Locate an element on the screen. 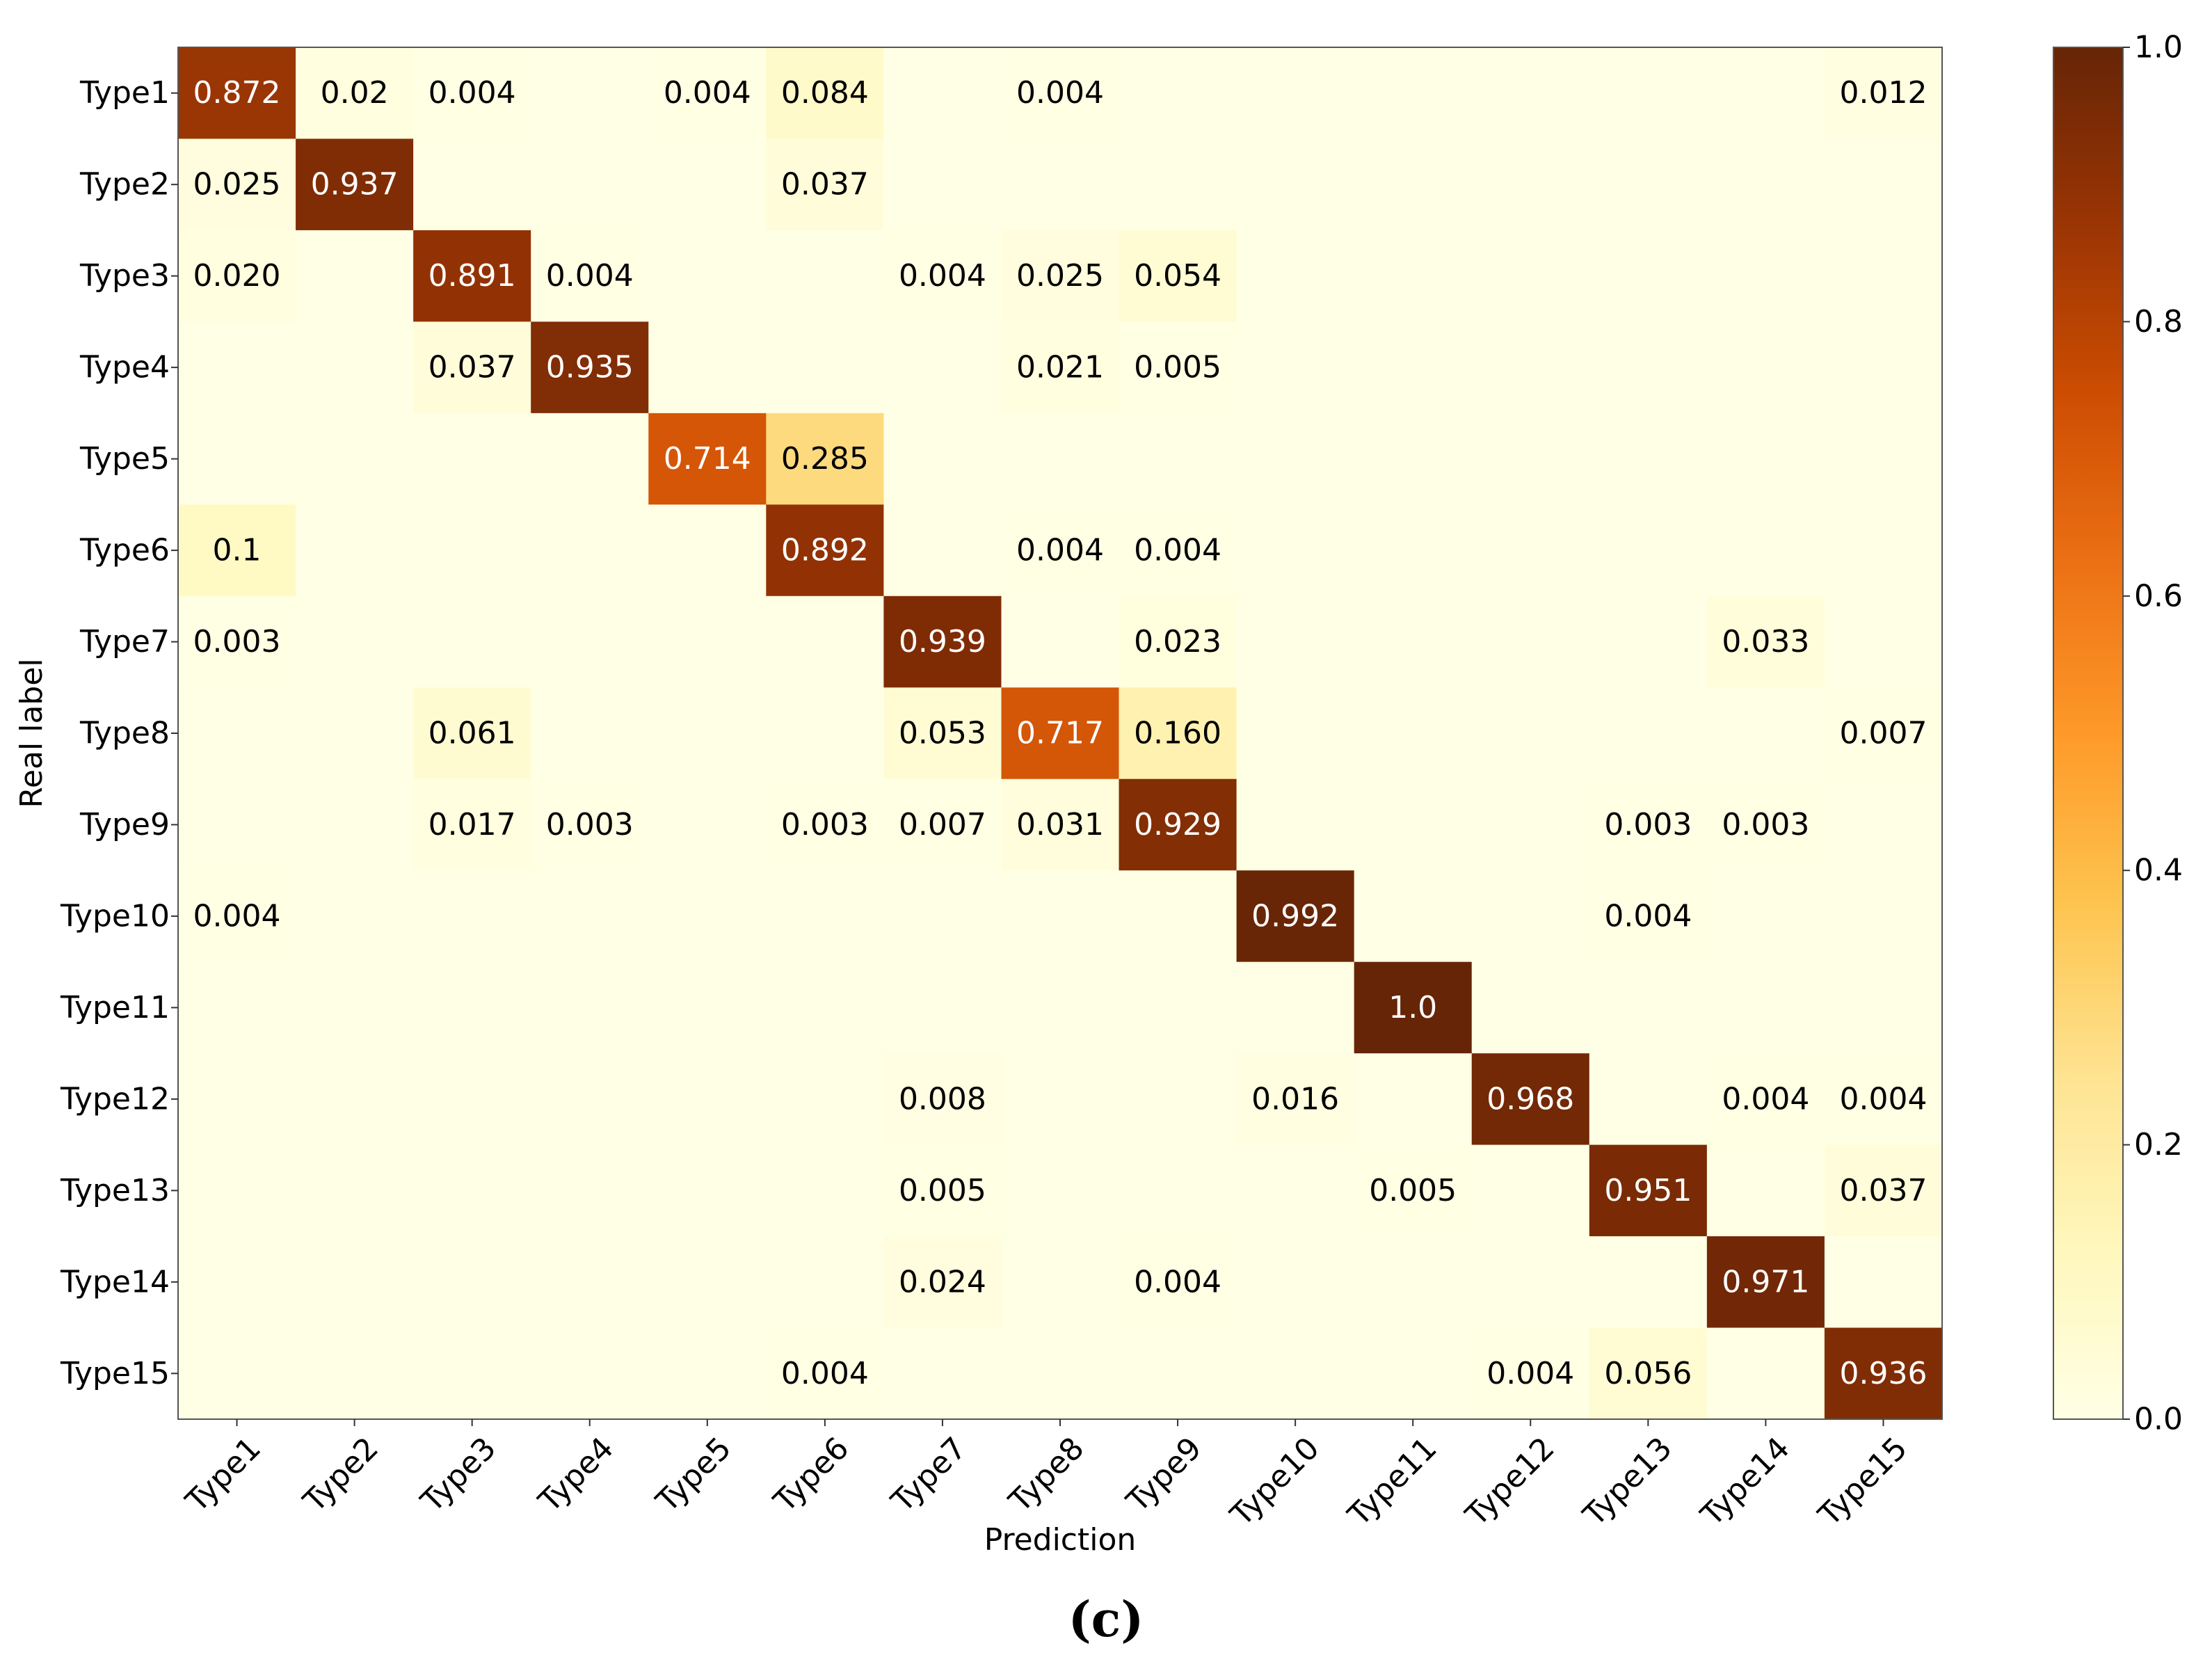 The image size is (2212, 1655). cell-value-label: 0.971 is located at coordinates (1765, 1282).